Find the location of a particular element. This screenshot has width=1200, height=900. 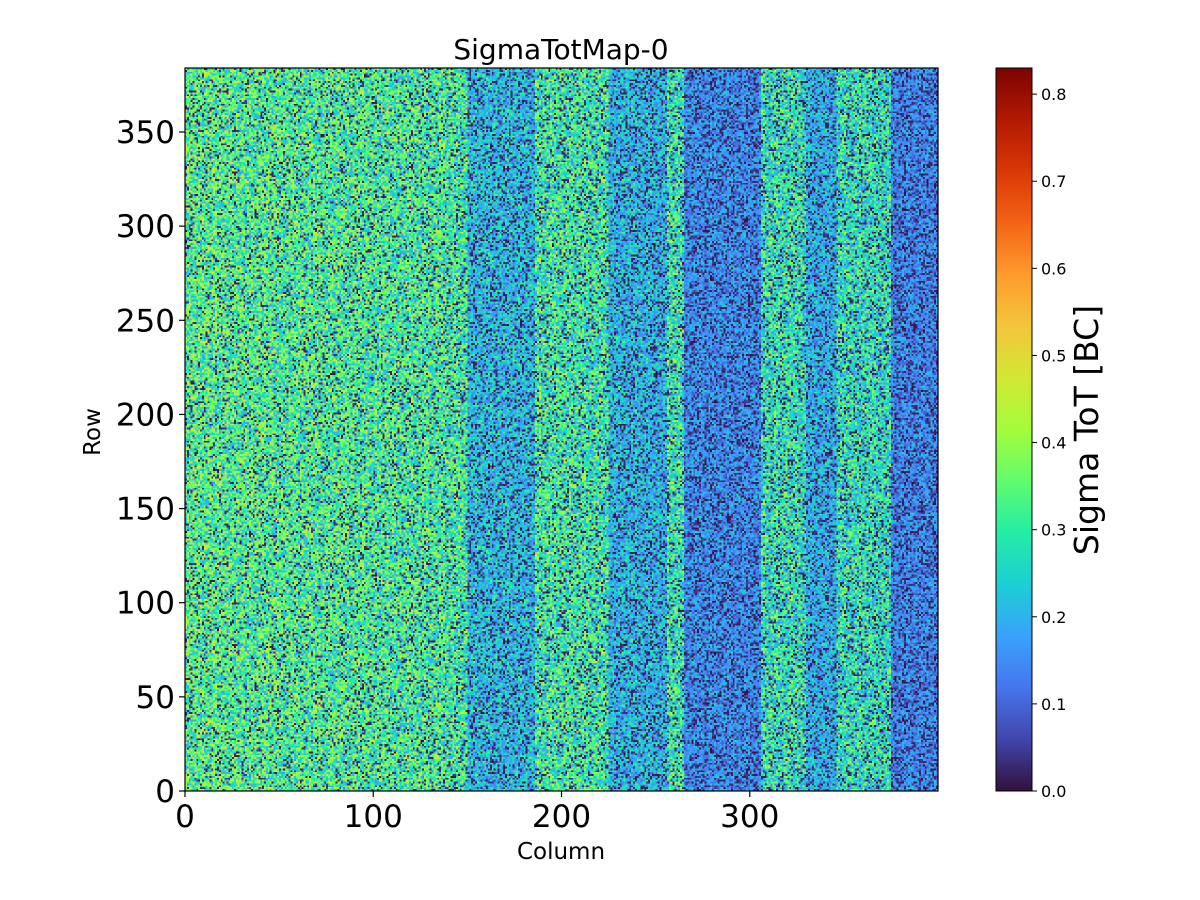

x-tick-label: 0 is located at coordinates (185, 817).